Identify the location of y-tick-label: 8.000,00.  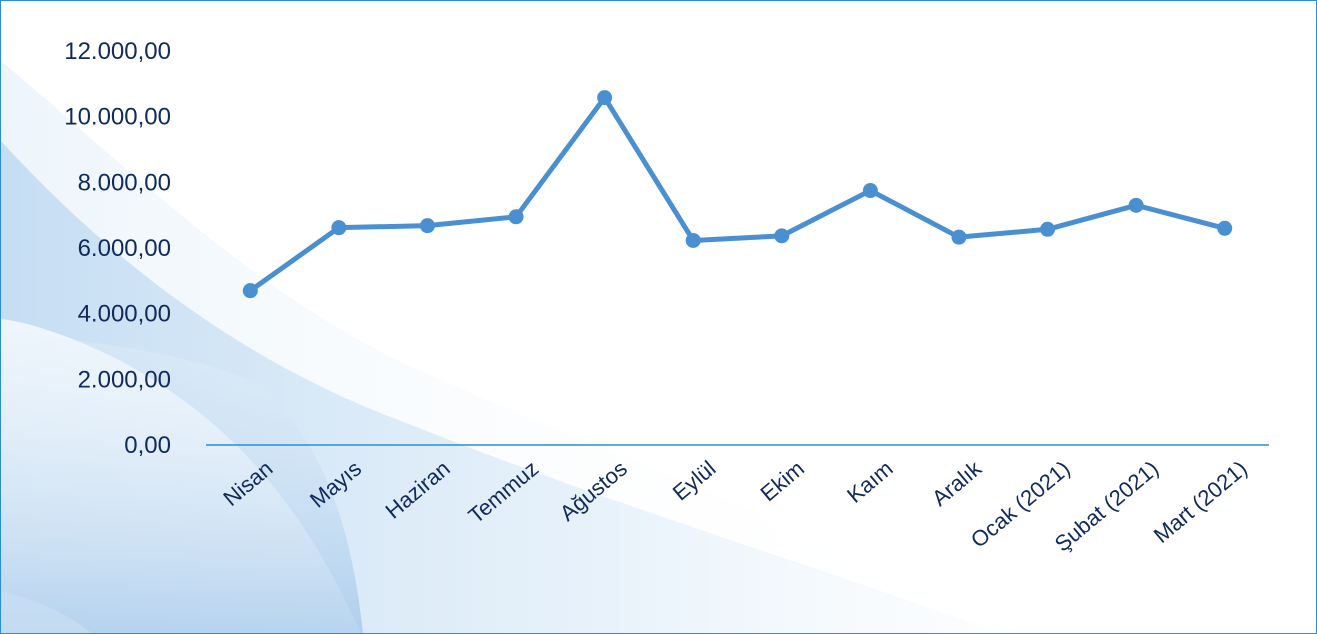
(124, 182).